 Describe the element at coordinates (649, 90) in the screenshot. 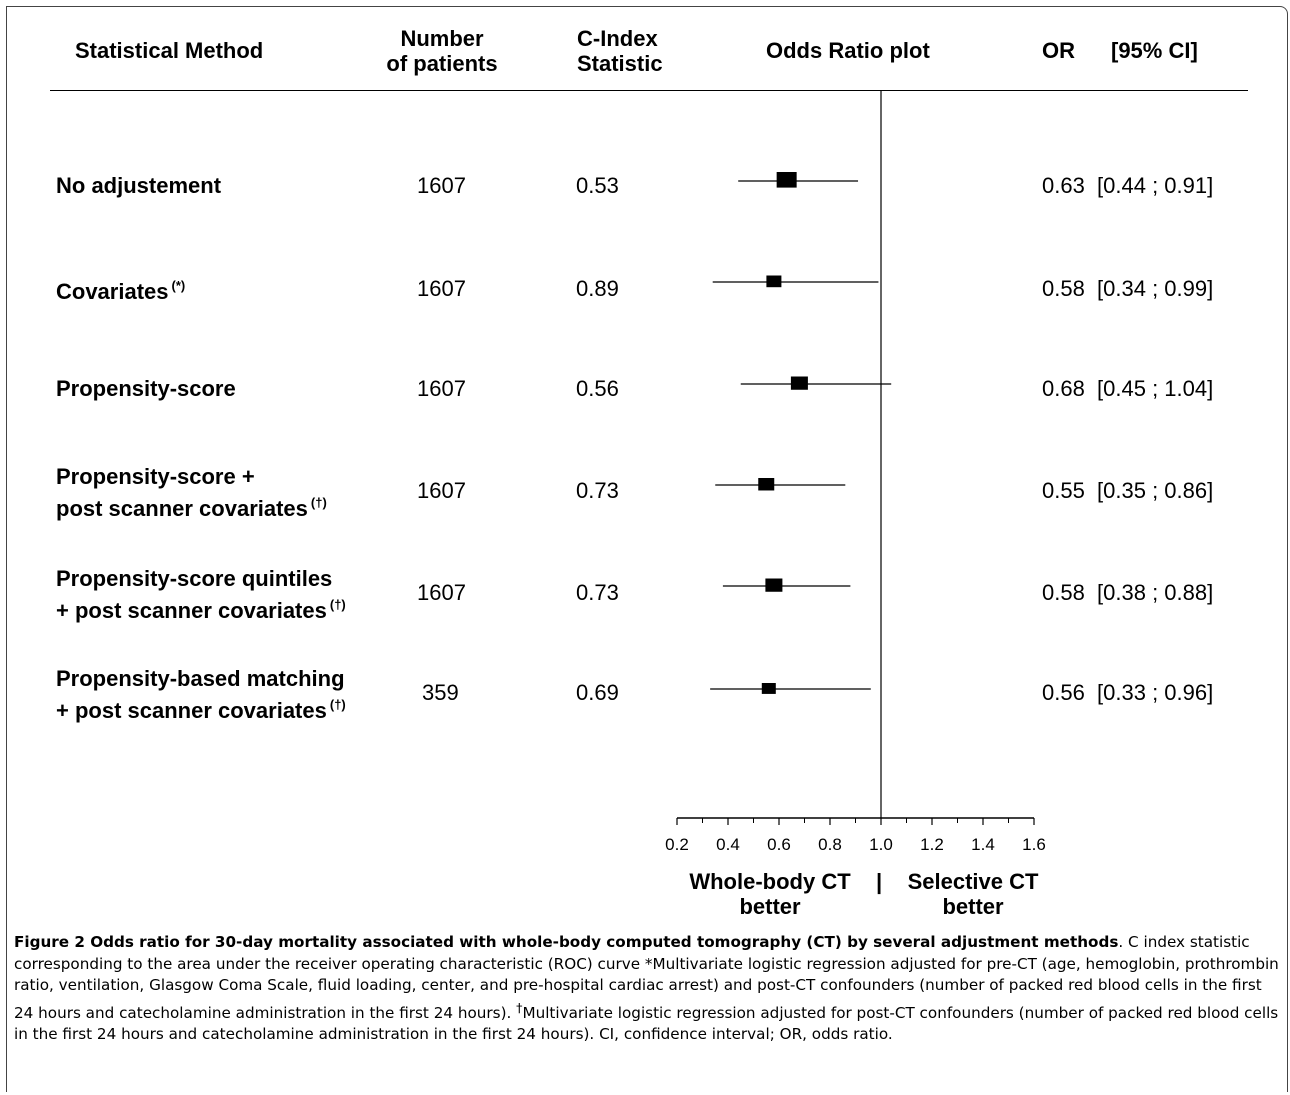

I see `header-rule` at that location.